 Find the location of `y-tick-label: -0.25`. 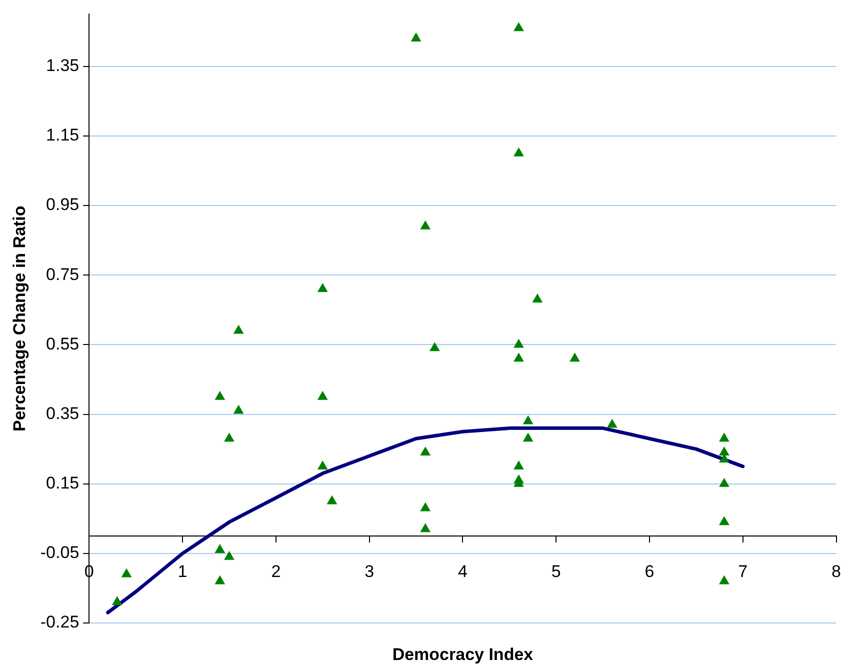

y-tick-label: -0.25 is located at coordinates (60, 622).